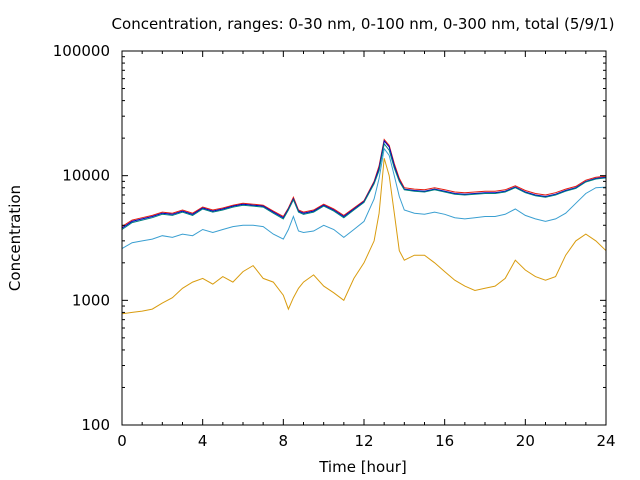 The height and width of the screenshot is (480, 640). I want to click on x-tick-label: 24, so click(605, 441).